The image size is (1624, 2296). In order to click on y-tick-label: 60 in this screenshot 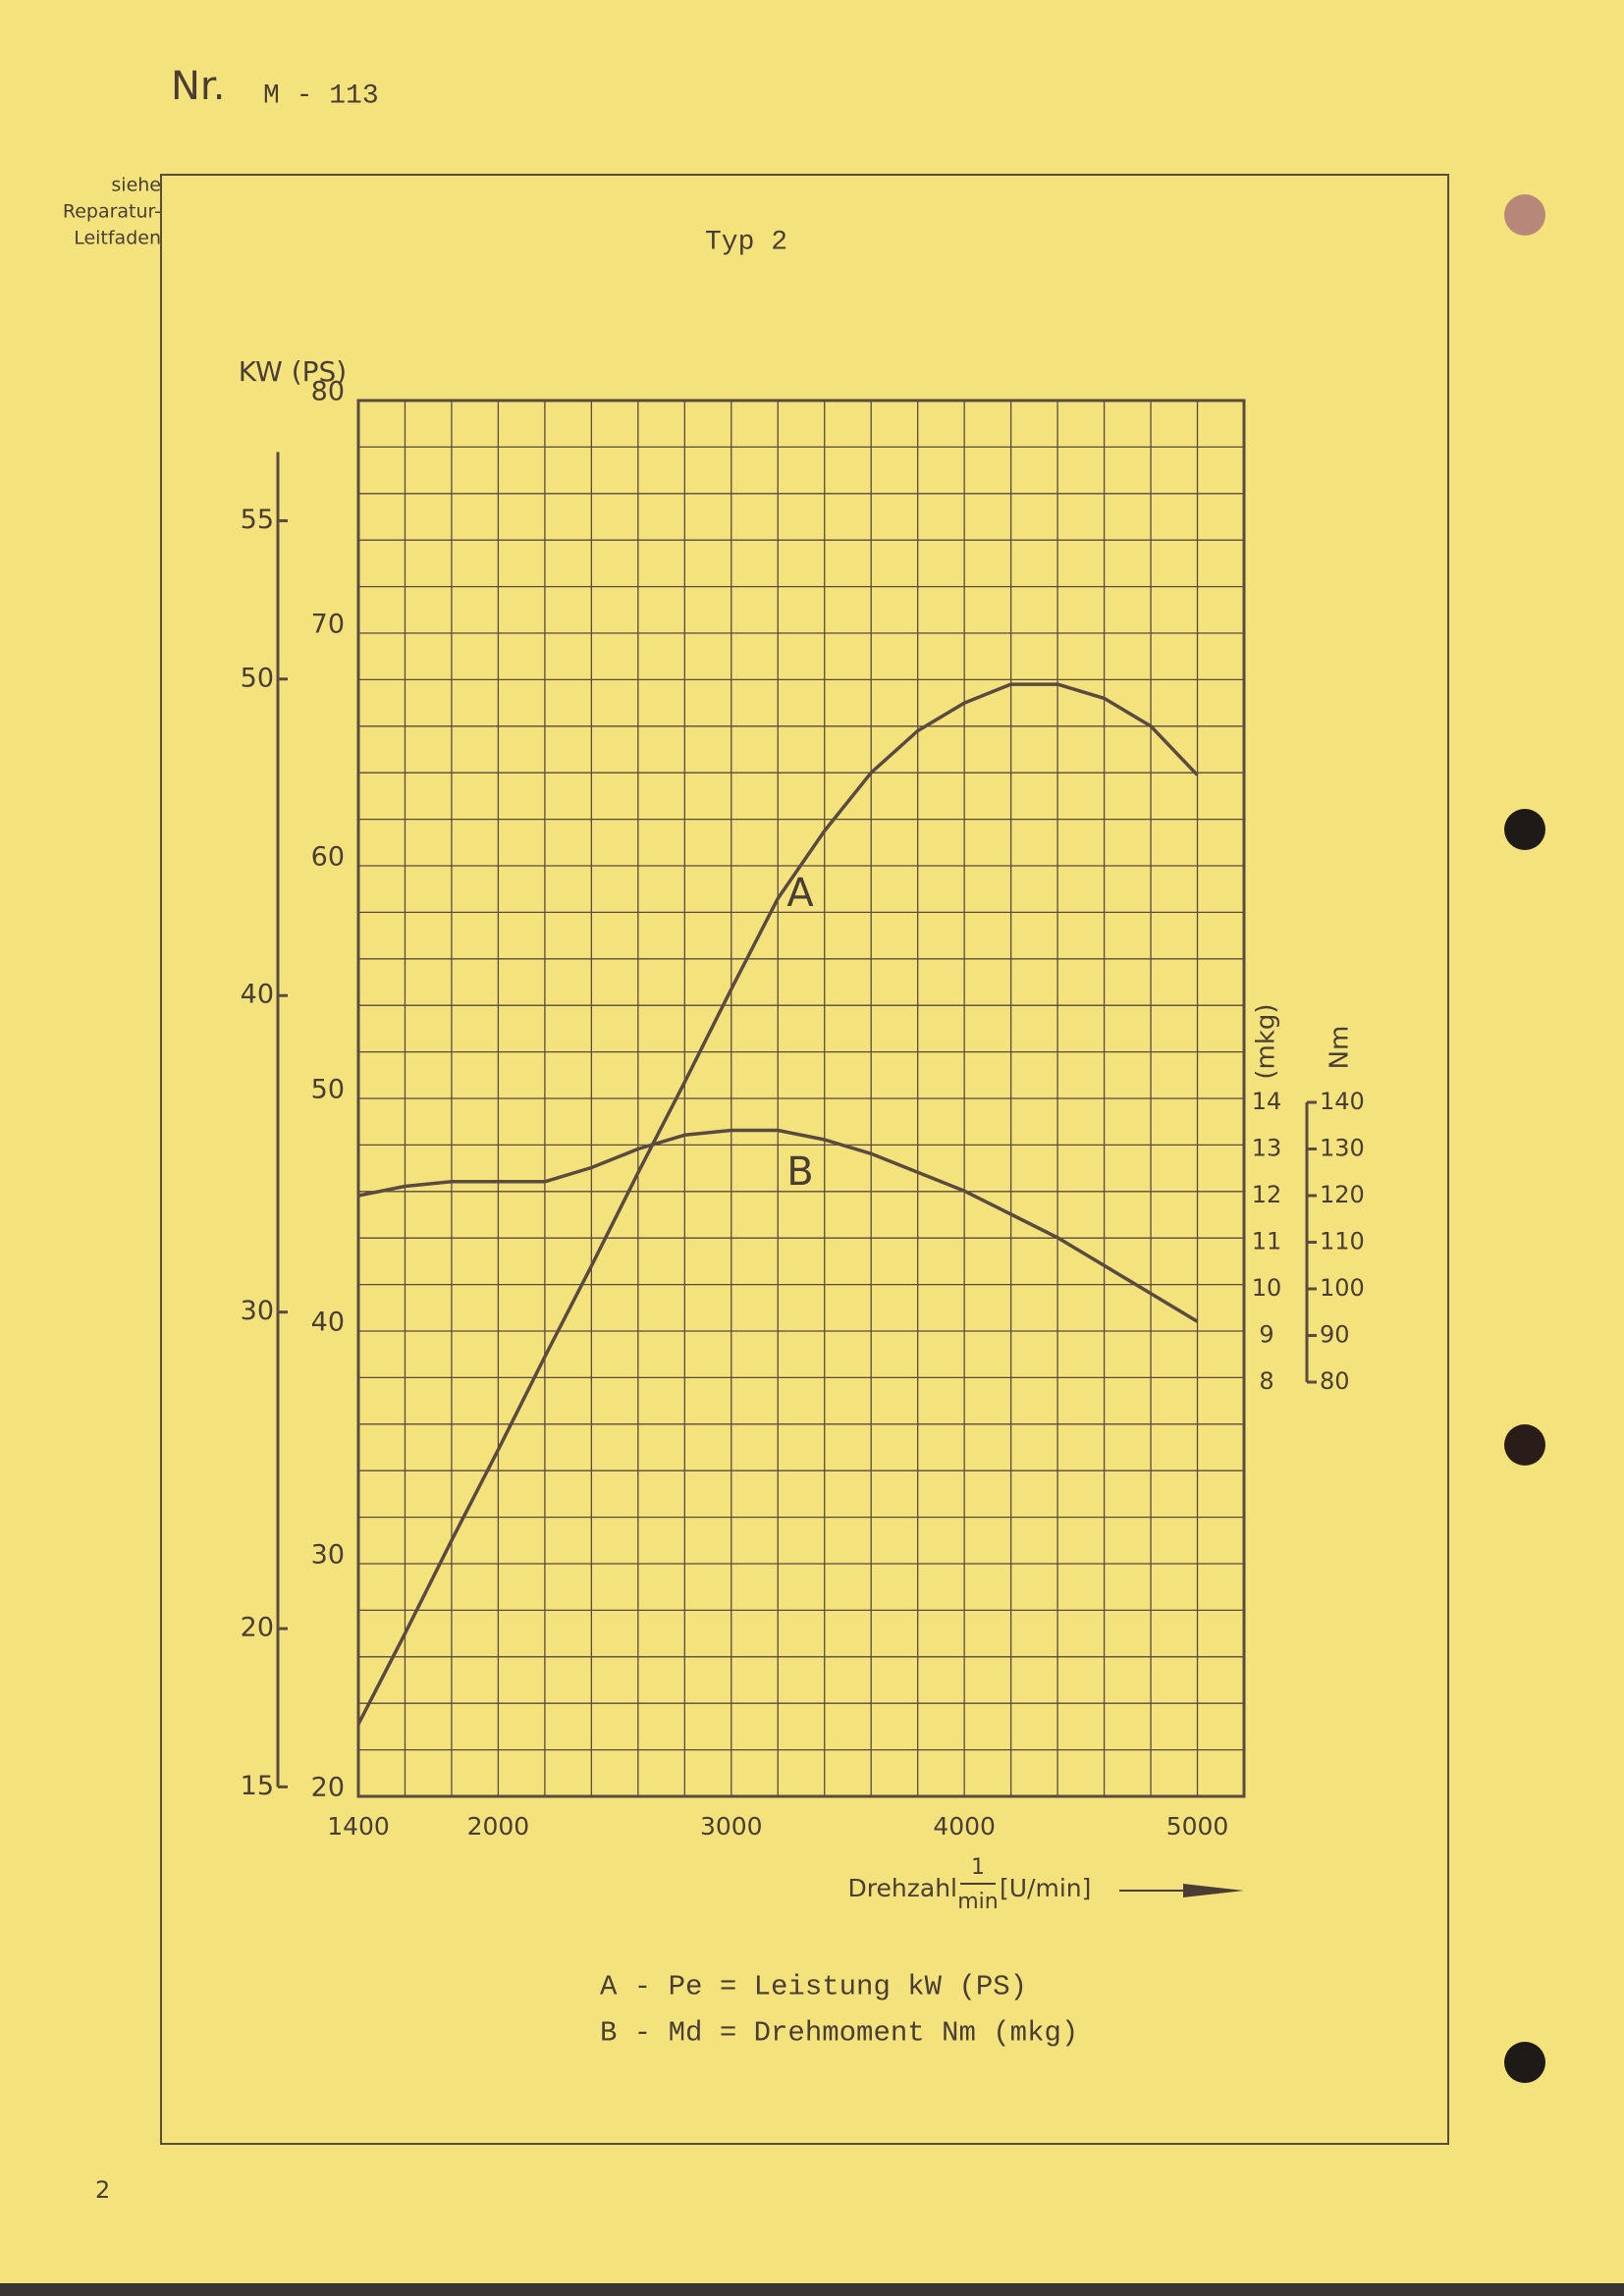, I will do `click(328, 858)`.